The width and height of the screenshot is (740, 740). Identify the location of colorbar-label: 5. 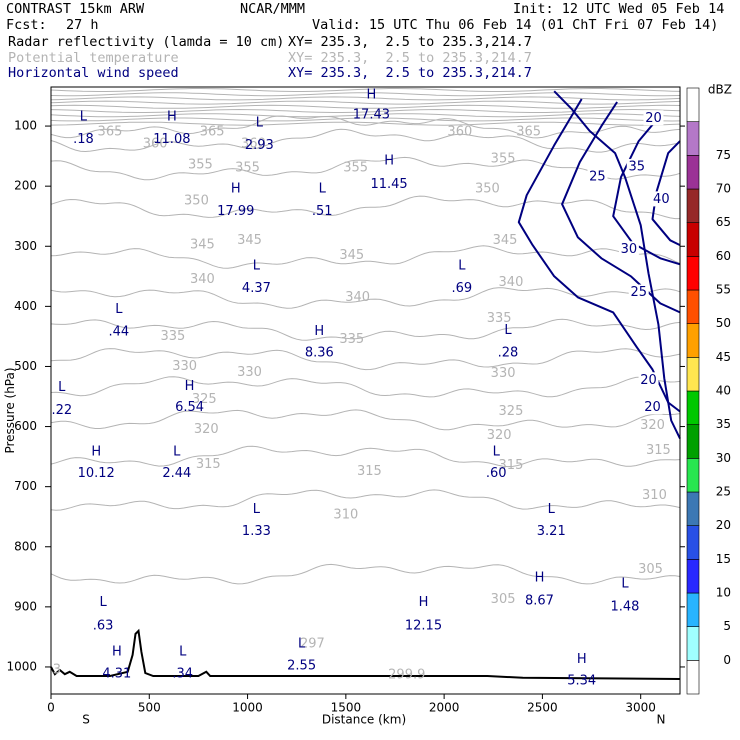
(727, 626).